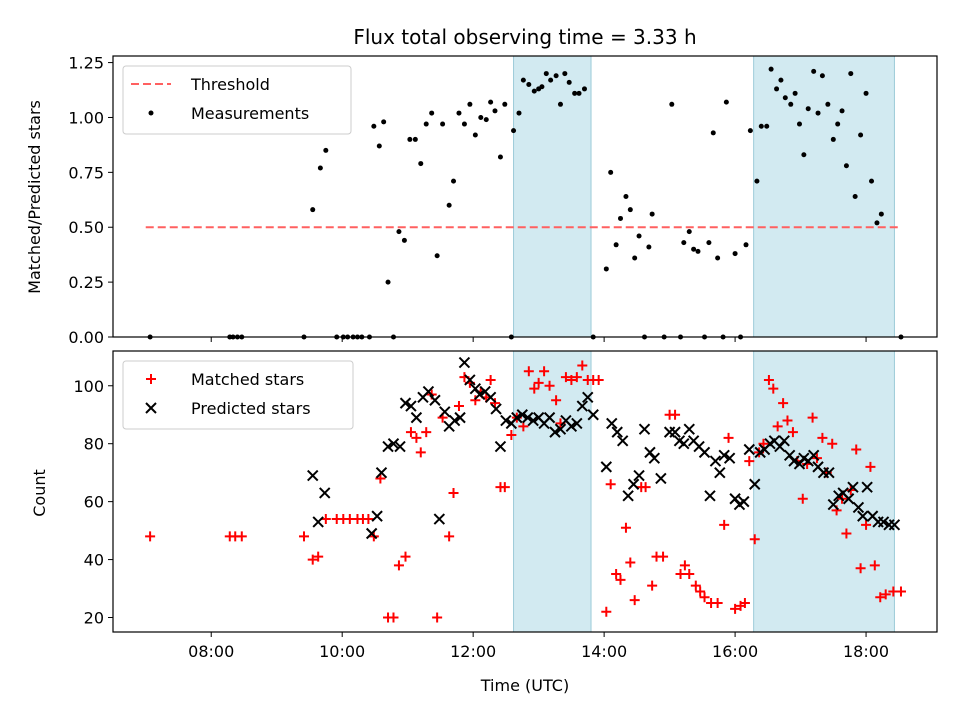  I want to click on bottom-y-tick-label: 100, so click(88, 386).